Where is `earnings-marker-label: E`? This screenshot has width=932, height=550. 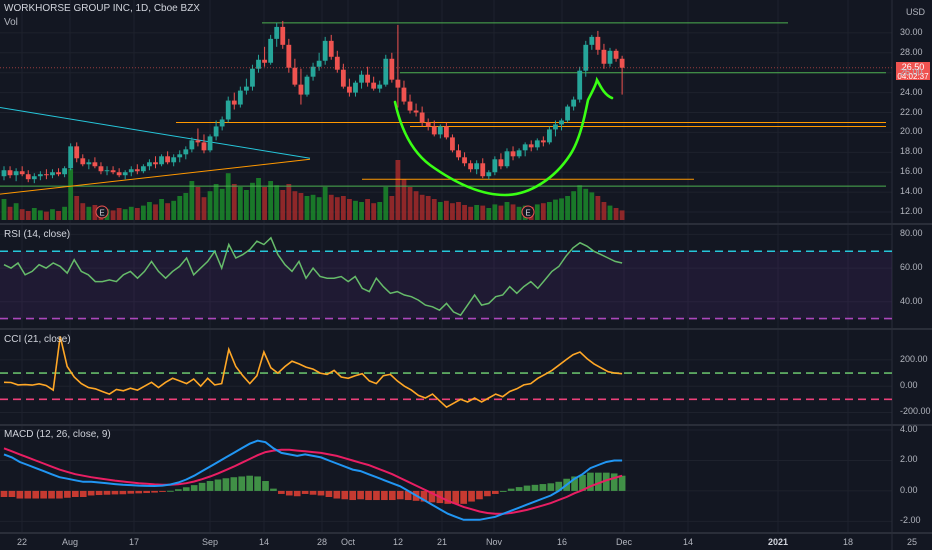 earnings-marker-label: E is located at coordinates (101, 213).